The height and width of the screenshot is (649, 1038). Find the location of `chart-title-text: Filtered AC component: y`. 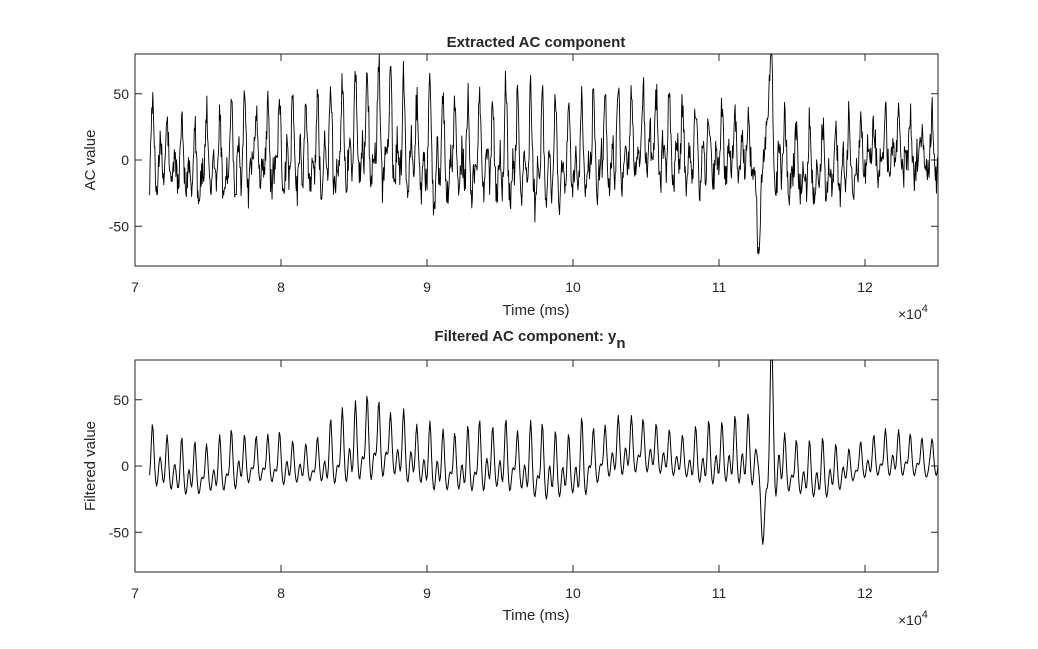

chart-title-text: Filtered AC component: y is located at coordinates (525, 336).